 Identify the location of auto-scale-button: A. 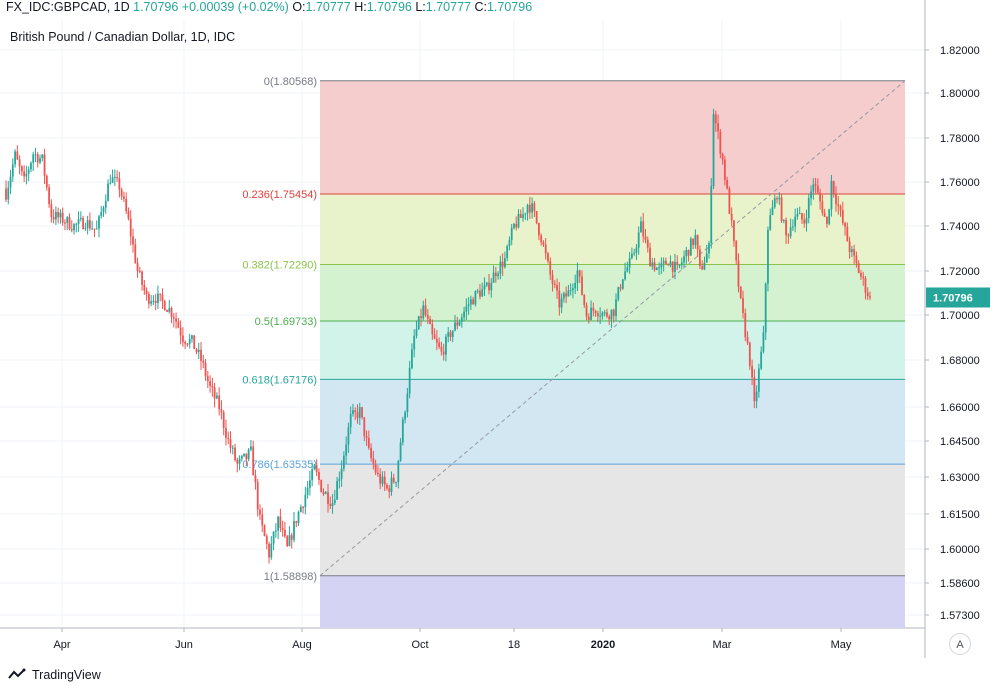
(960, 644).